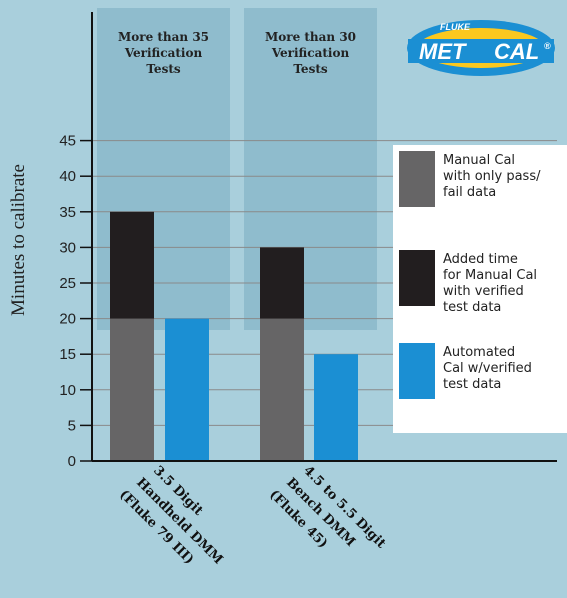 Image resolution: width=567 pixels, height=598 pixels. Describe the element at coordinates (490, 275) in the screenshot. I see `legend-label-line: for Manual Cal` at that location.